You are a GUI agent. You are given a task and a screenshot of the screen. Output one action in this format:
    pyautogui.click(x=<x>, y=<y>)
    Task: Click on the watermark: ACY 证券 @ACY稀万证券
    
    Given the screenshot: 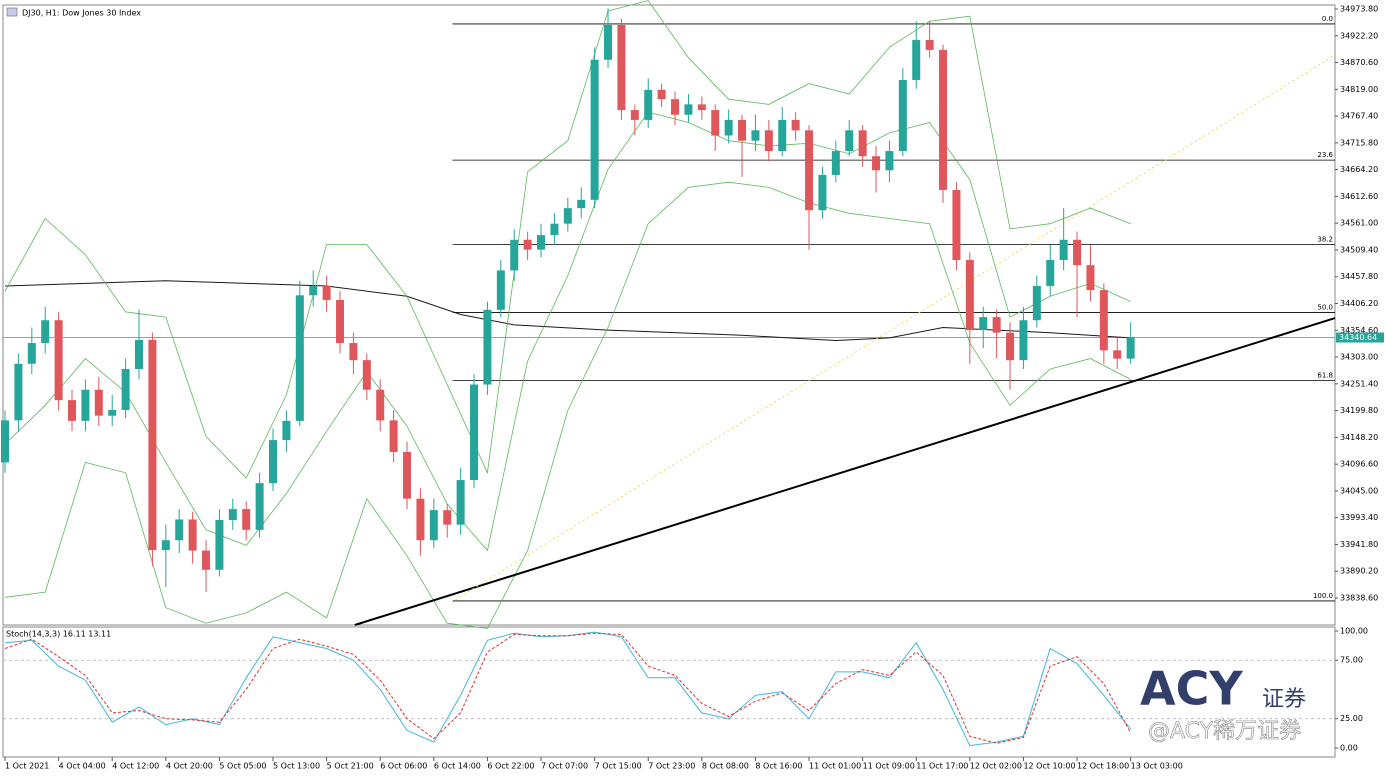 What is the action you would take?
    pyautogui.click(x=1223, y=703)
    